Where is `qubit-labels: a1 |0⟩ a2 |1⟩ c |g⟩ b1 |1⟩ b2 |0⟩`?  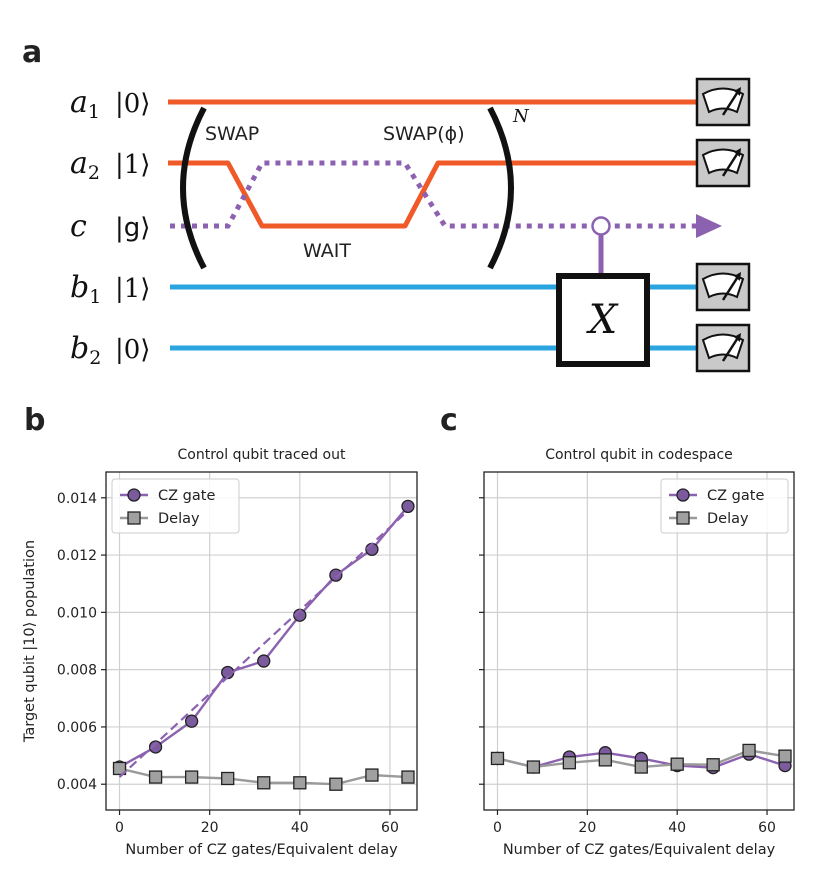 qubit-labels: a1 |0⟩ a2 |1⟩ c |g⟩ b1 |1⟩ b2 |0⟩ is located at coordinates (110, 227).